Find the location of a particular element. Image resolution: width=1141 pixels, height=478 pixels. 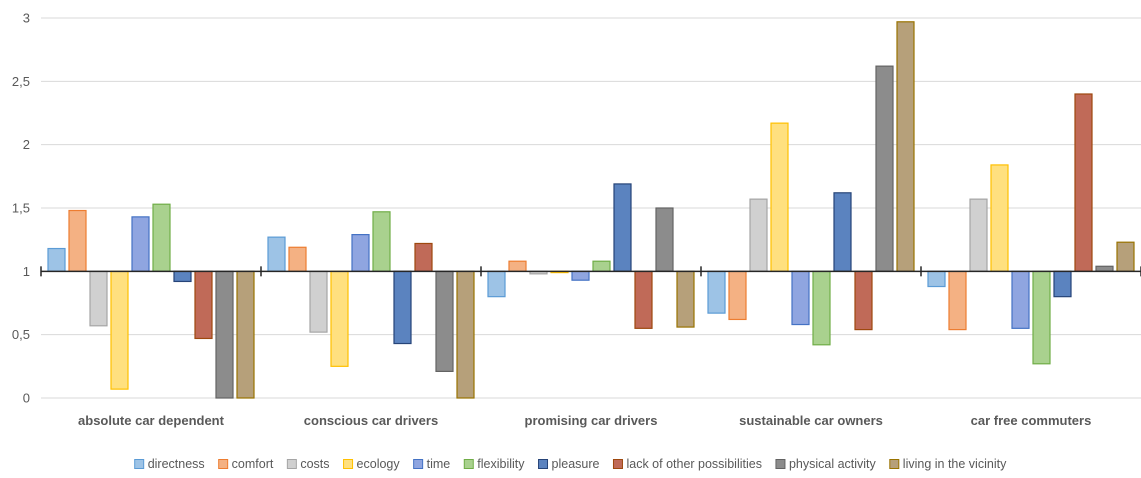

y-tick-label: 2 is located at coordinates (26, 144).